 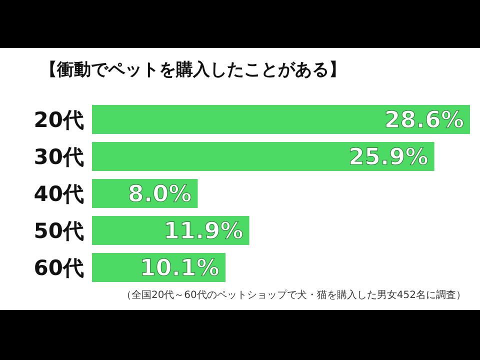 What do you see at coordinates (388, 157) in the screenshot?
I see `data-label: 25.9%` at bounding box center [388, 157].